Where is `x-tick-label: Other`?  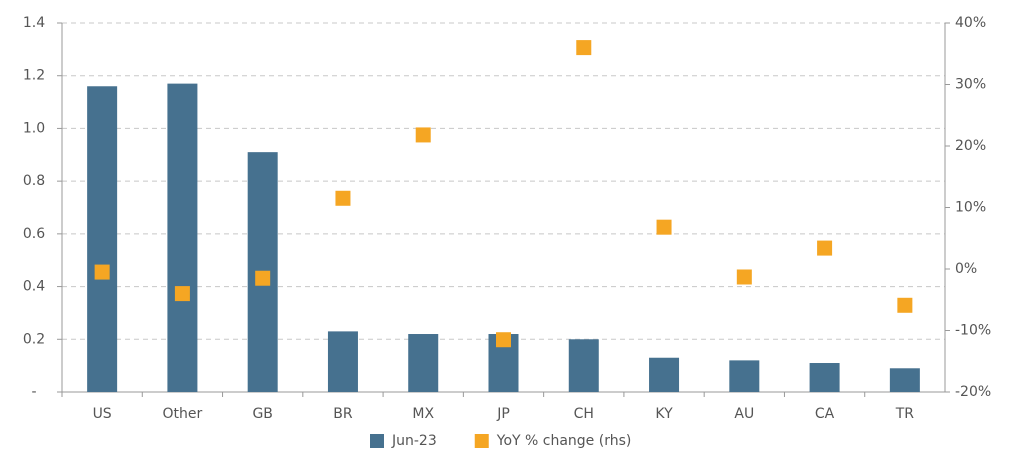
x-tick-label: Other is located at coordinates (183, 414).